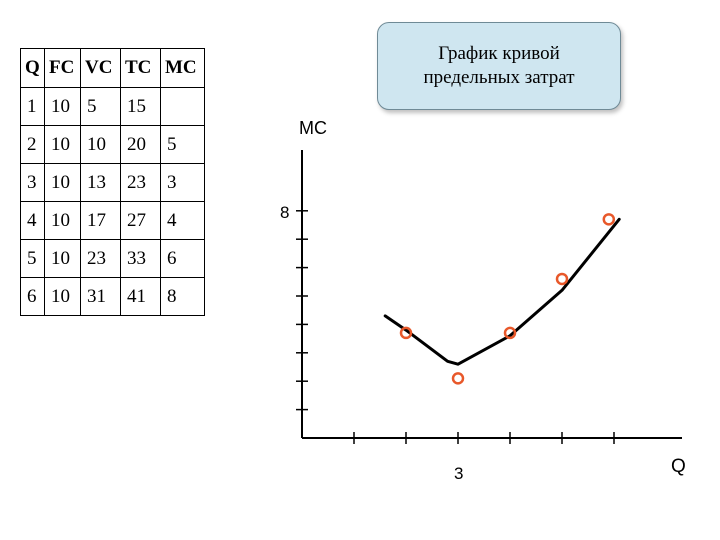 Image resolution: width=720 pixels, height=540 pixels. What do you see at coordinates (502, 291) in the screenshot?
I see `mc-curve-line` at bounding box center [502, 291].